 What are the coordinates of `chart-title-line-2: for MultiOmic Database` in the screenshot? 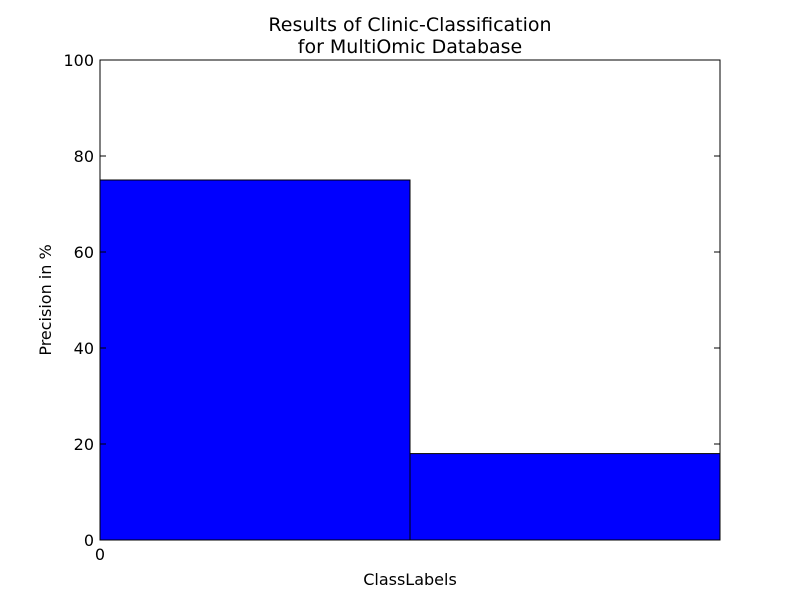 It's located at (410, 47).